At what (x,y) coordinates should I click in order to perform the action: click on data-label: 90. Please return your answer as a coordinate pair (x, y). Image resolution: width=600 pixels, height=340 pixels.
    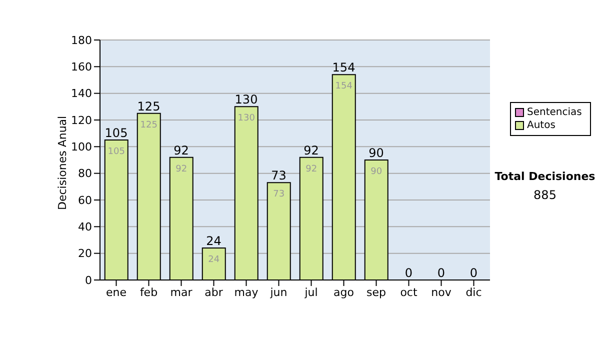
    Looking at the image, I should click on (376, 172).